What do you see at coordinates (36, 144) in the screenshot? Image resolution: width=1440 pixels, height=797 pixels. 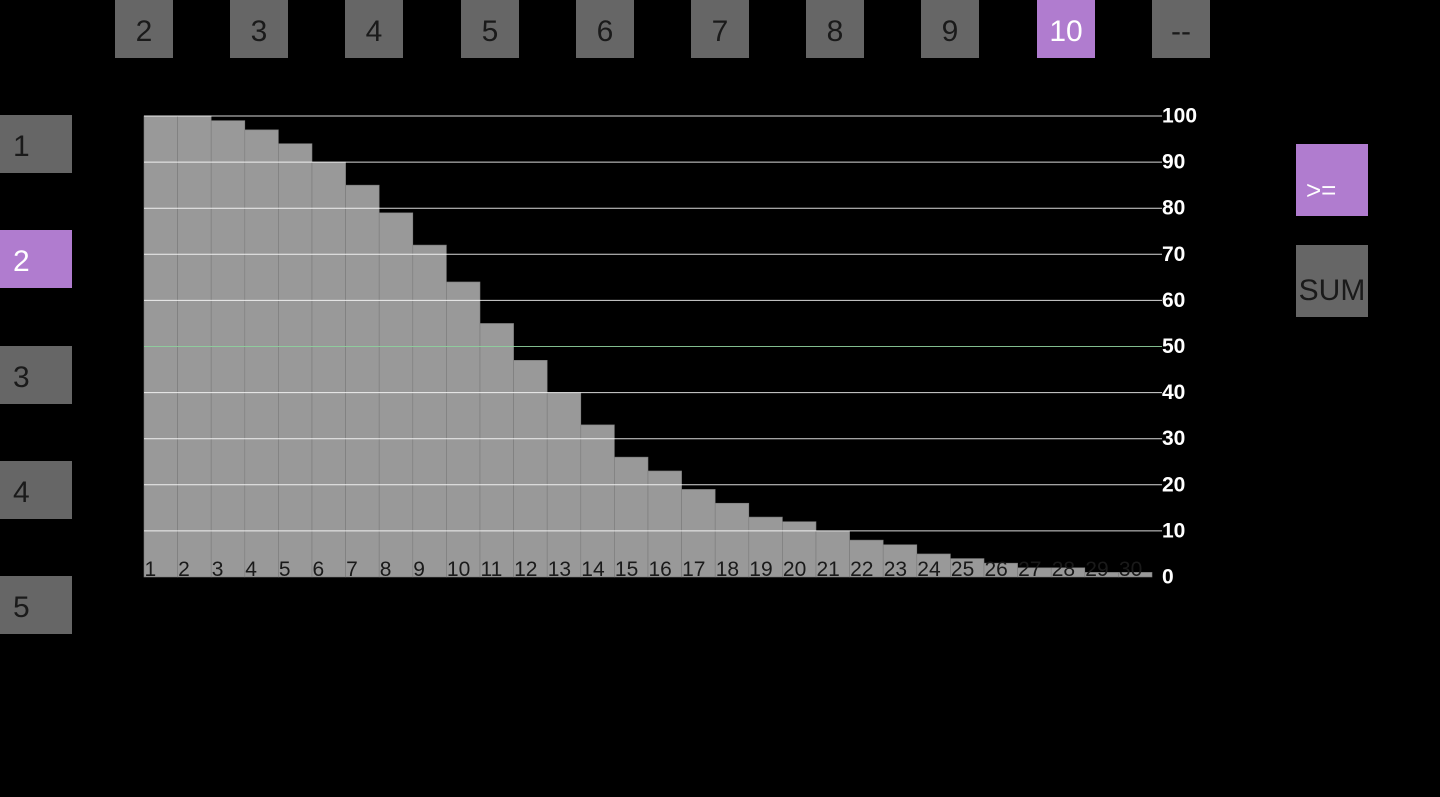 I see `side-button-1: 1` at bounding box center [36, 144].